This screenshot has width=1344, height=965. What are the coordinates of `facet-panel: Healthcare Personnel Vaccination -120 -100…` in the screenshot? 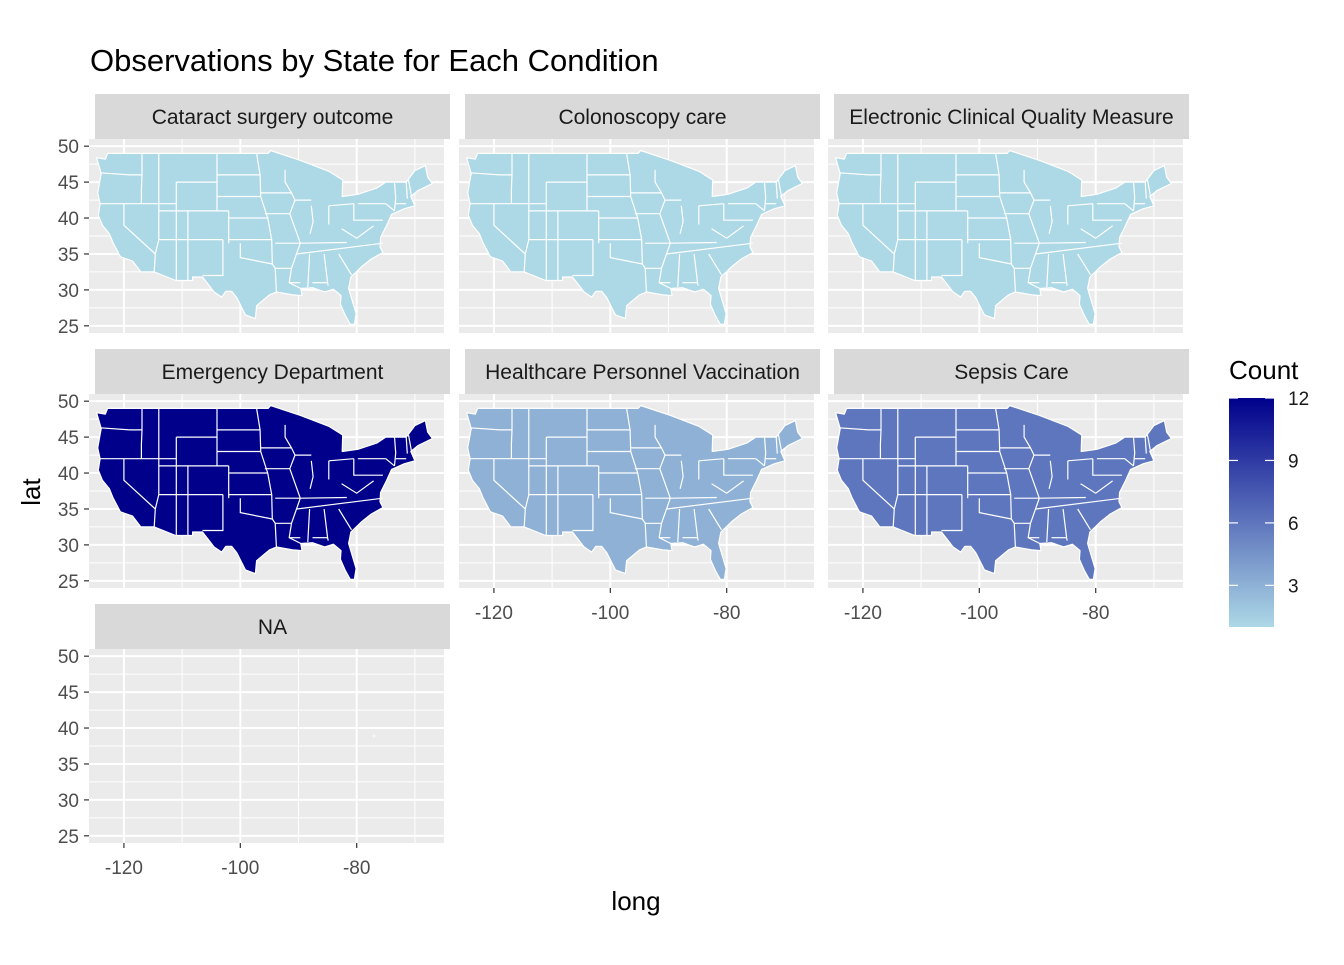 It's located at (639, 486).